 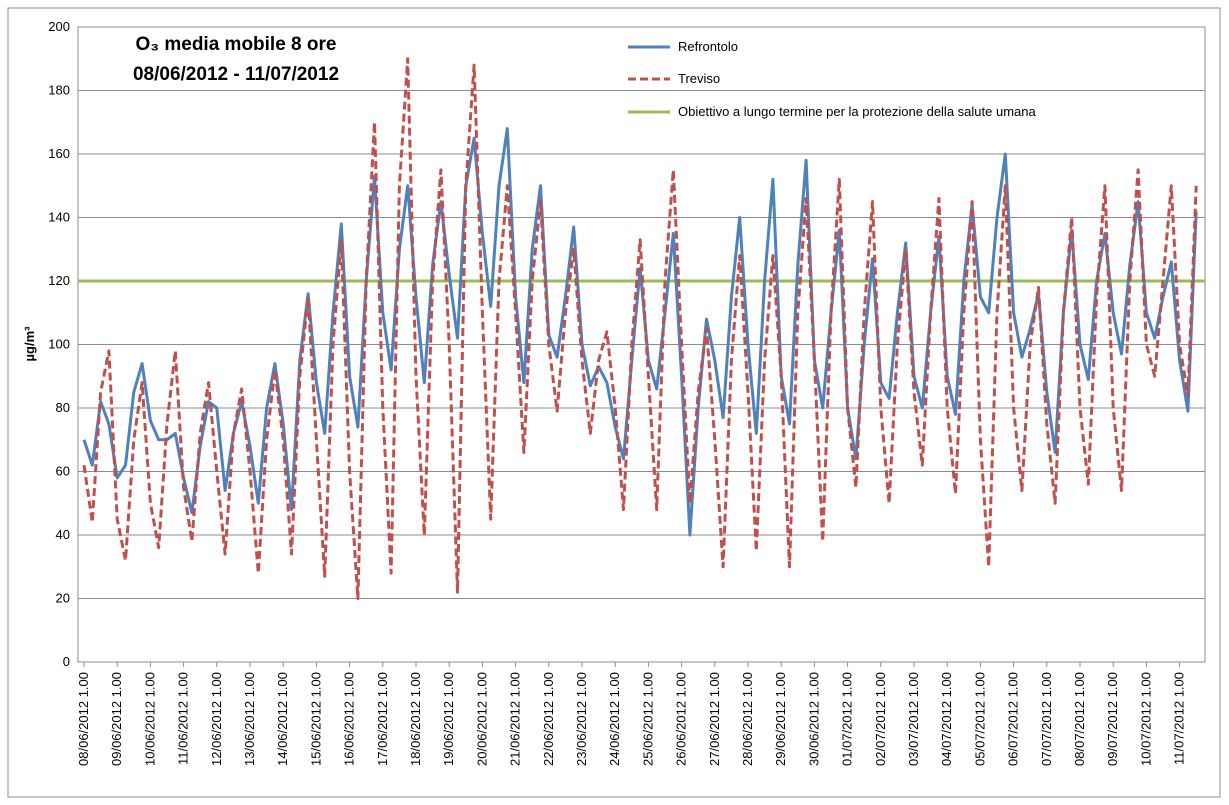 I want to click on y-tick-label: 20, so click(x=63, y=598).